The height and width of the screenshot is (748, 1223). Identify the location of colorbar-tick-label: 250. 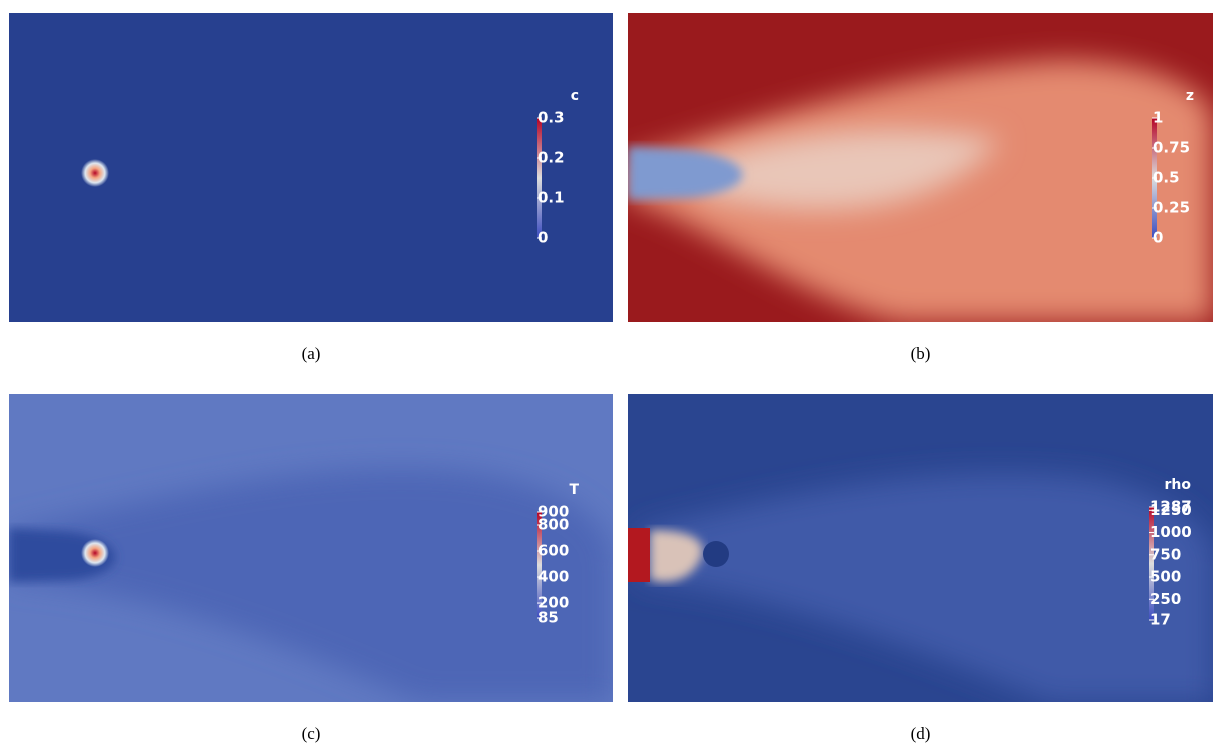
(1165, 599).